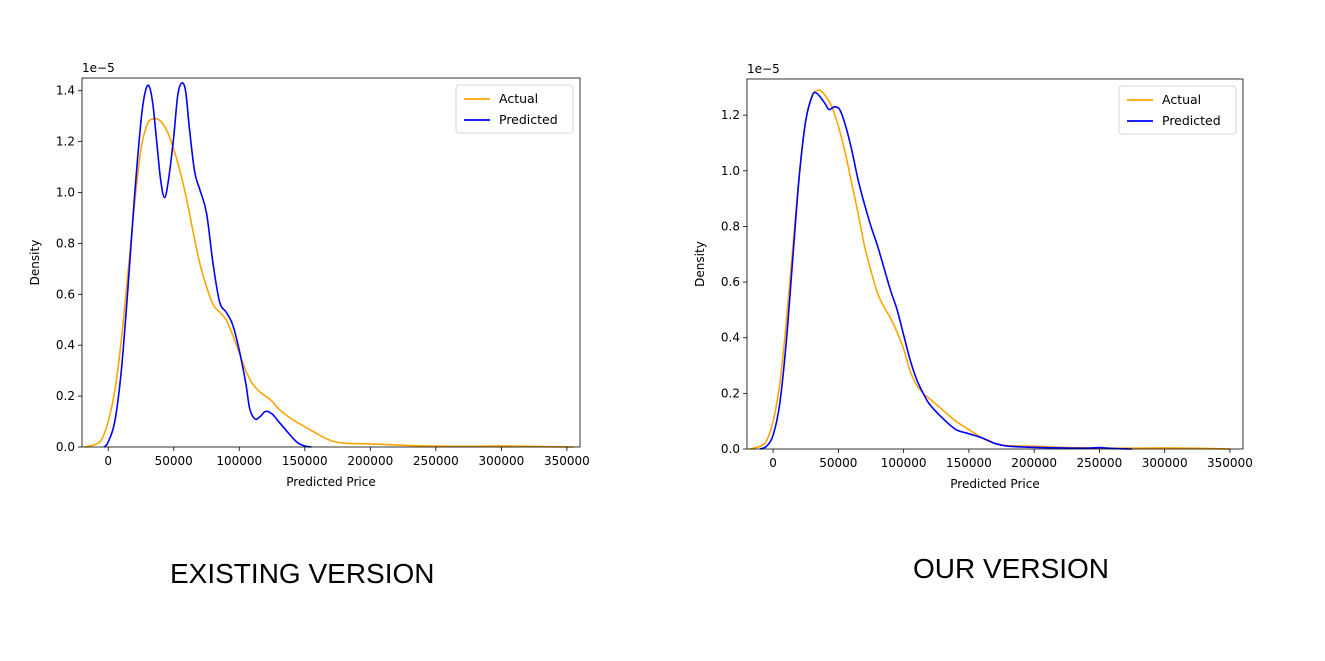 This screenshot has width=1325, height=661. What do you see at coordinates (838, 463) in the screenshot?
I see `right-x-tick-label: 50000` at bounding box center [838, 463].